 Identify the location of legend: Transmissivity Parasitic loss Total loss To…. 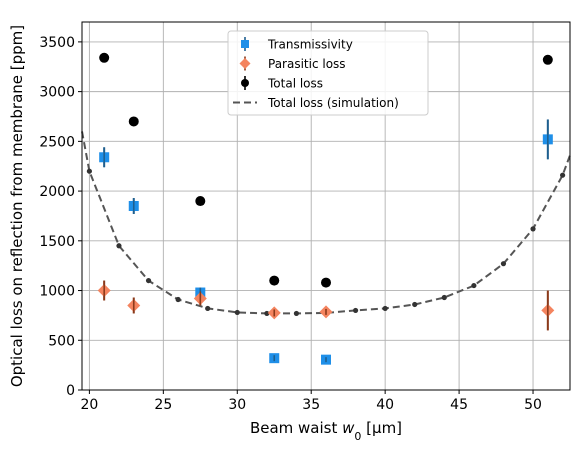
(328, 73).